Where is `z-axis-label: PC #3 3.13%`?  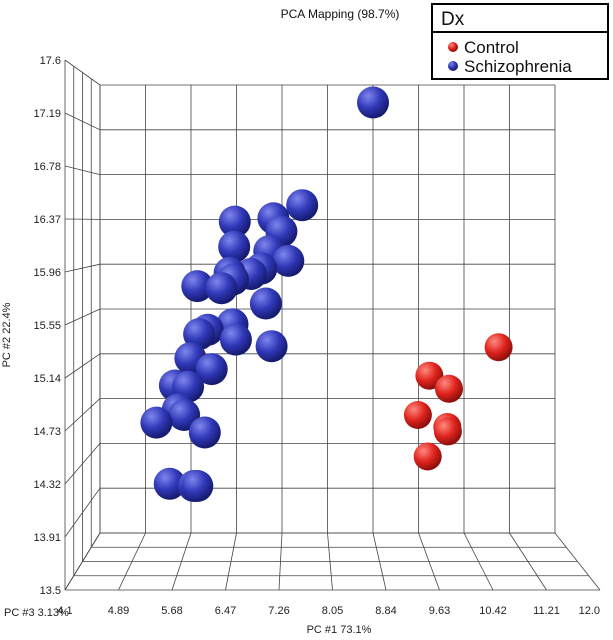 z-axis-label: PC #3 3.13% is located at coordinates (36, 613).